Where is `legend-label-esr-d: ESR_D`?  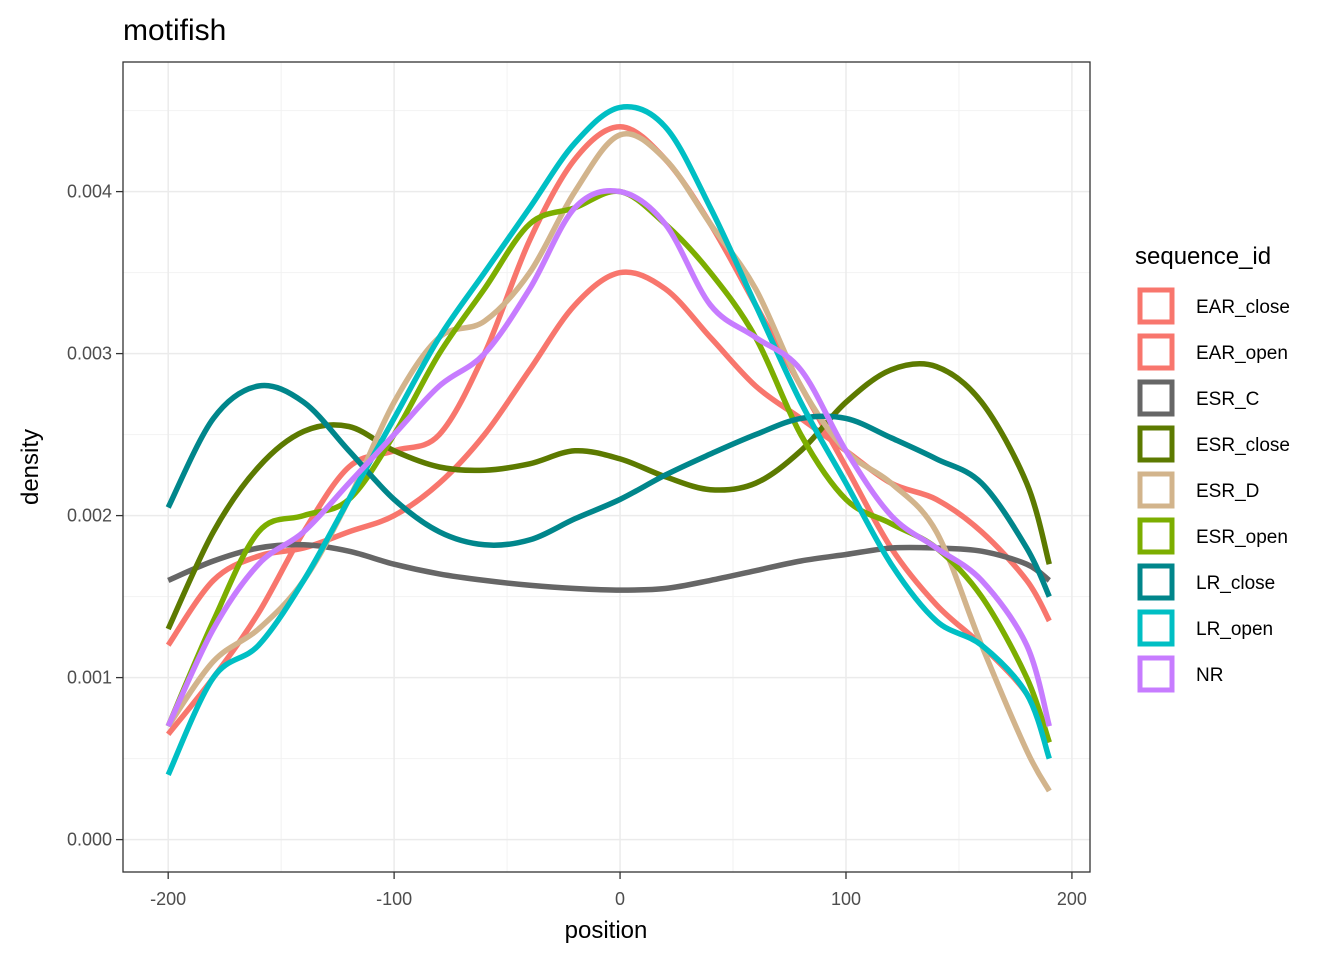 legend-label-esr-d: ESR_D is located at coordinates (1227, 491).